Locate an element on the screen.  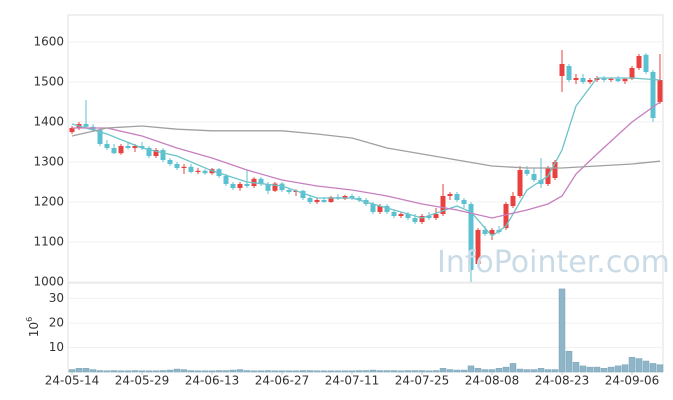
moving-average-line is located at coordinates (366, 147).